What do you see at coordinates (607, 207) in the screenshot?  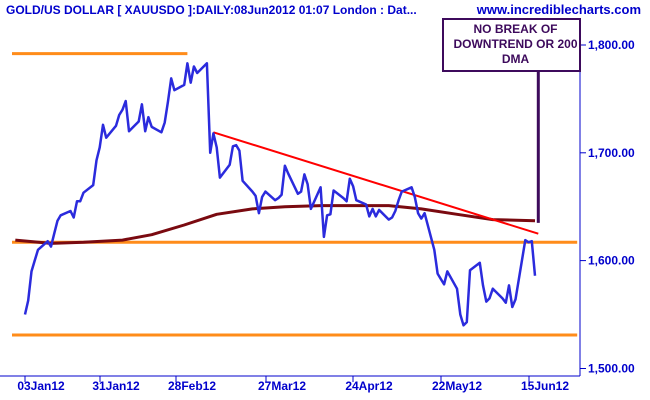 I see `y-axis: 1,500.00 1,600.00 1,700.00 1,800.00` at bounding box center [607, 207].